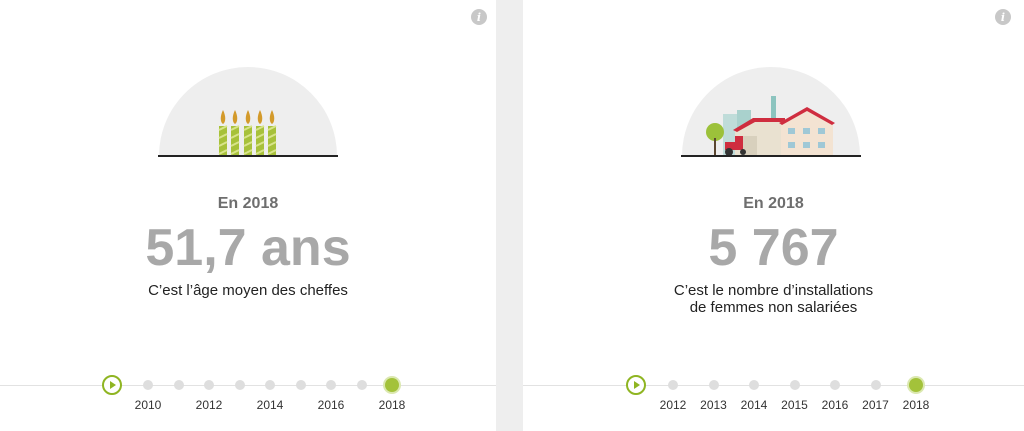  Describe the element at coordinates (794, 405) in the screenshot. I see `timeline-year-label: 2015` at that location.